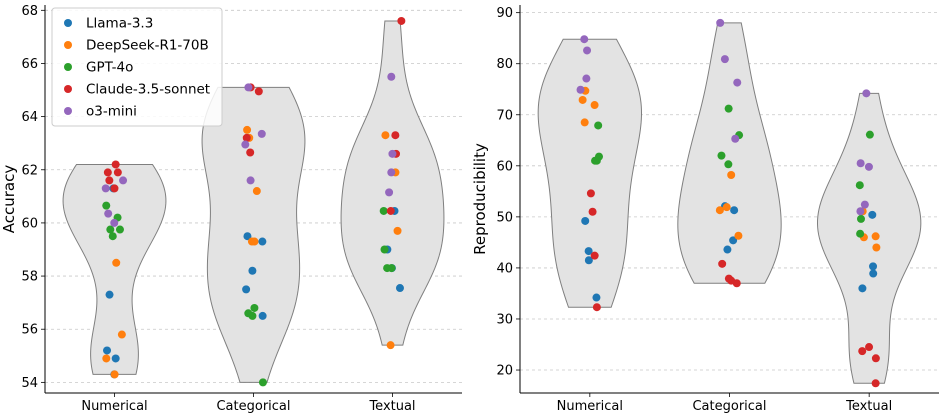  What do you see at coordinates (480, 199) in the screenshot?
I see `y-axis-label: Reproducibility` at bounding box center [480, 199].